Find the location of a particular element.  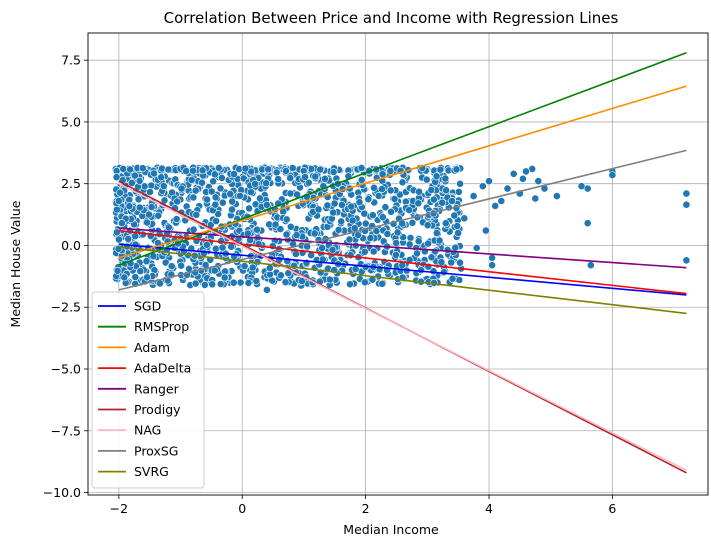

x-axis-label: Median Income is located at coordinates (391, 529).